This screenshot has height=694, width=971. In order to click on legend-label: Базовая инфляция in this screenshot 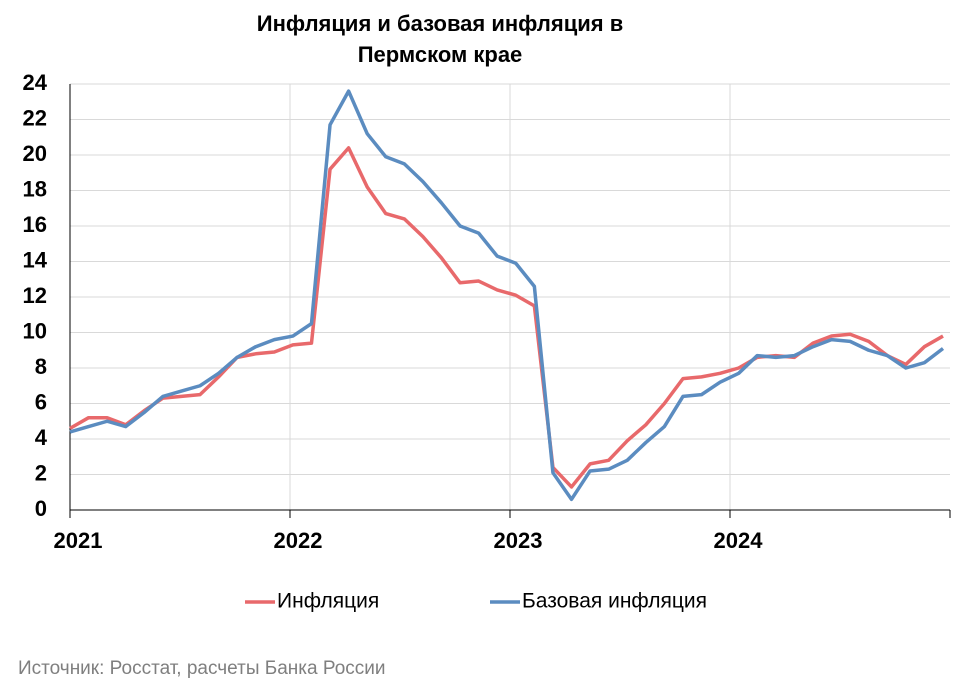, I will do `click(614, 601)`.